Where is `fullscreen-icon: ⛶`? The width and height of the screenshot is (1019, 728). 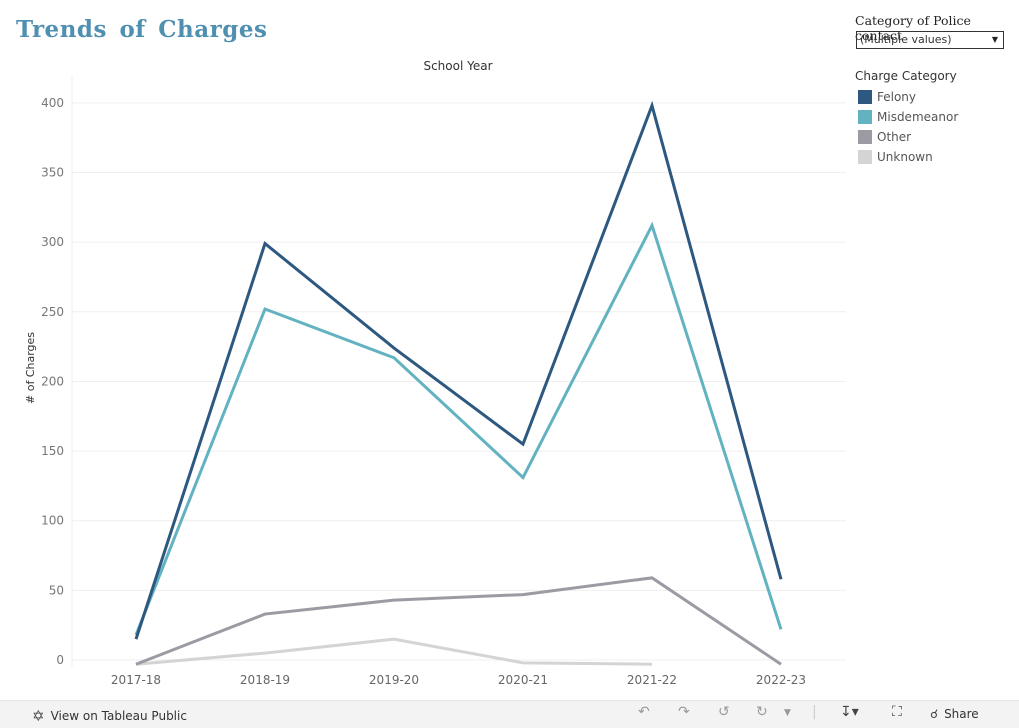
fullscreen-icon: ⛶ is located at coordinates (897, 712).